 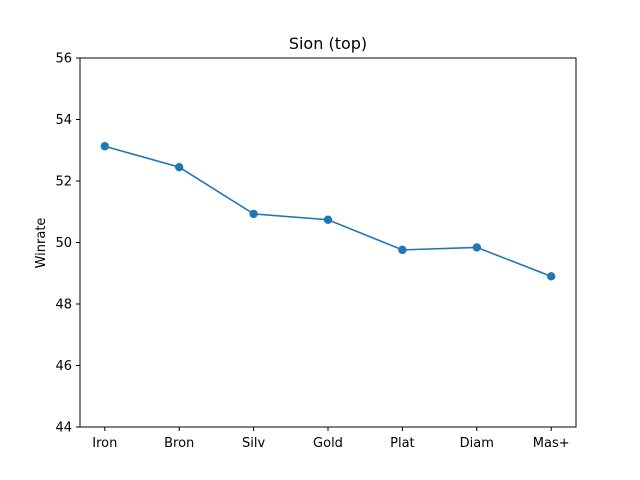 I want to click on x-axis: Iron Bron Silv Gold Plat Diam Mas+, so click(x=331, y=439).